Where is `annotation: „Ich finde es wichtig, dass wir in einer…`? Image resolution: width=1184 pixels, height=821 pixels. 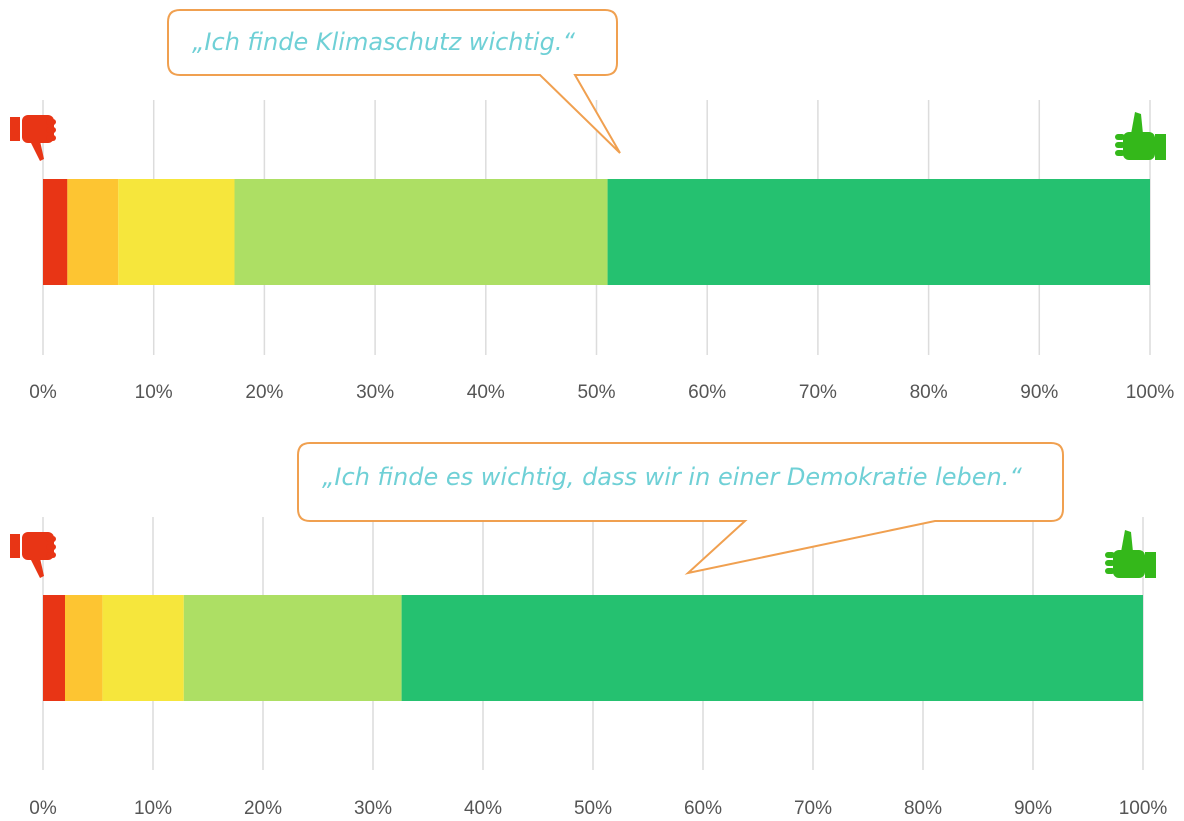 annotation: „Ich finde es wichtig, dass wir in einer… is located at coordinates (672, 477).